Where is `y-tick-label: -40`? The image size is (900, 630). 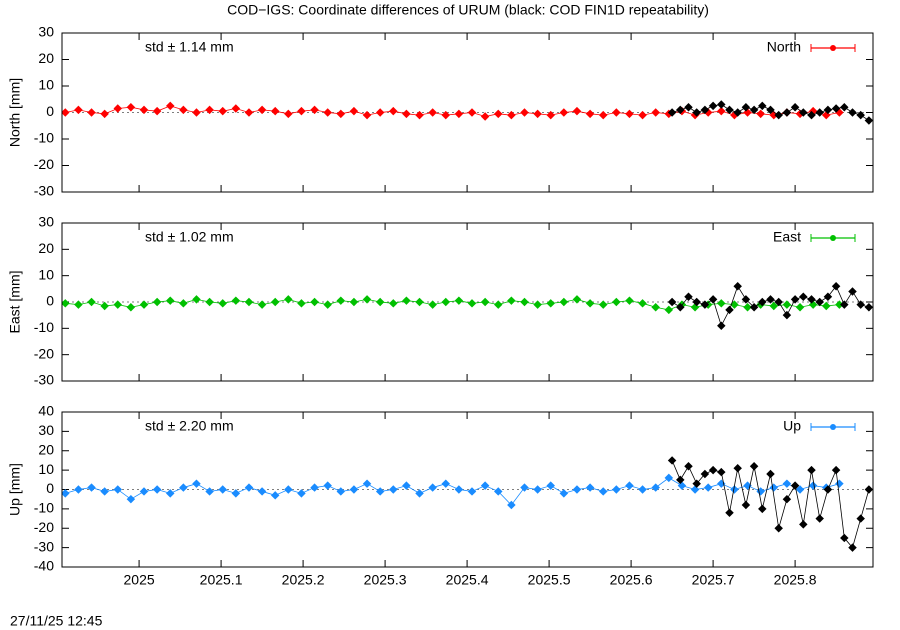 y-tick-label: -40 is located at coordinates (44, 566).